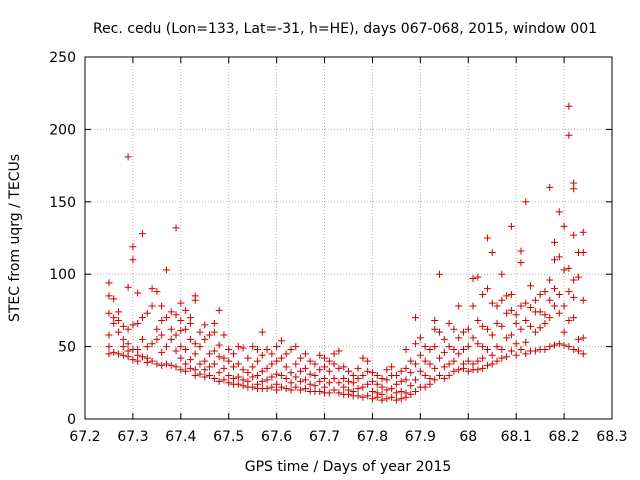  Describe the element at coordinates (180, 437) in the screenshot. I see `x-tick-label: 67.4` at that location.